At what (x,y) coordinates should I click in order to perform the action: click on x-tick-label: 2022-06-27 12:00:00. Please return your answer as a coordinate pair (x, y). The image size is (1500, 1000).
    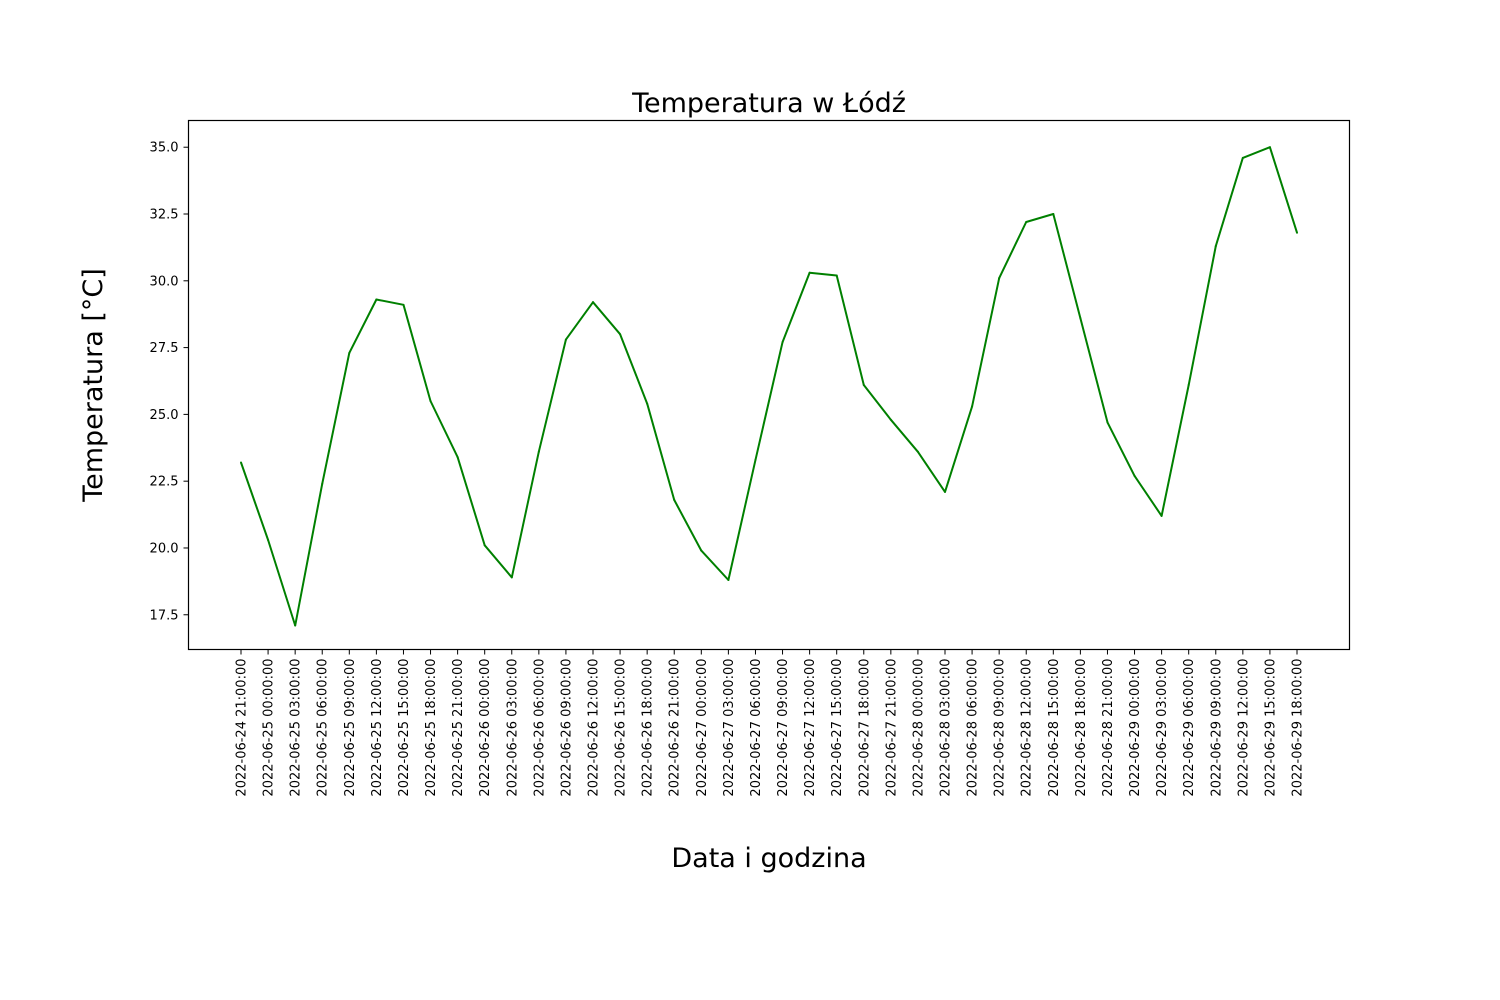
    Looking at the image, I should click on (810, 728).